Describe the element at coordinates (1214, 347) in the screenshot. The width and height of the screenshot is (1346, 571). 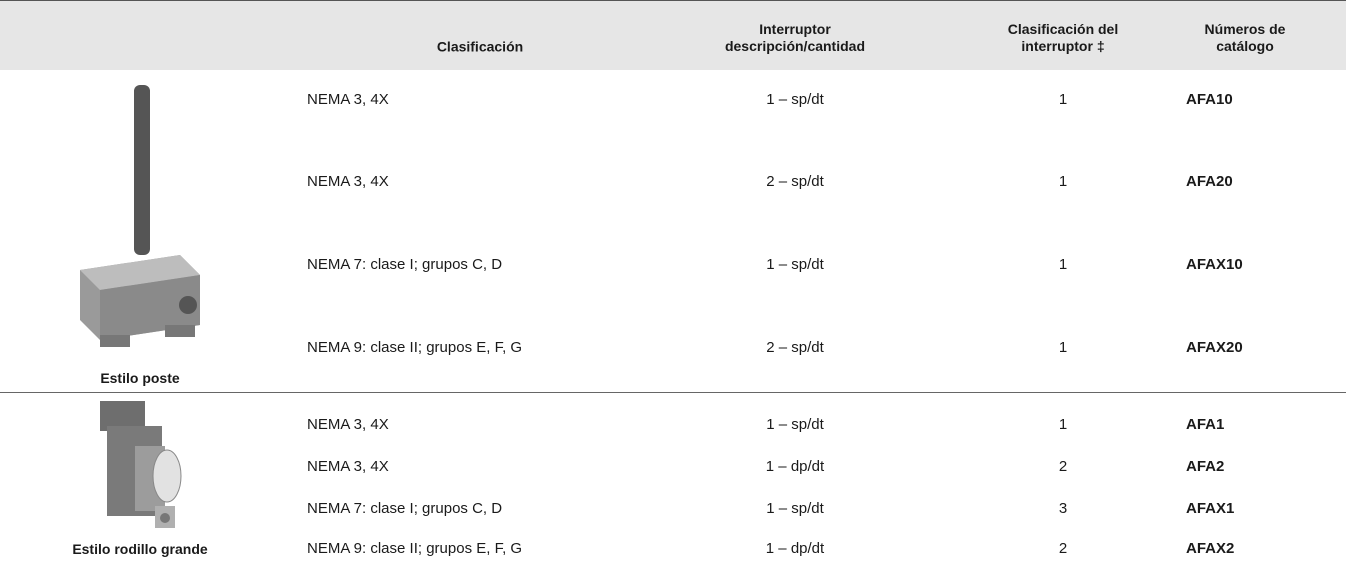
I see `table-cell: AFAX20` at that location.